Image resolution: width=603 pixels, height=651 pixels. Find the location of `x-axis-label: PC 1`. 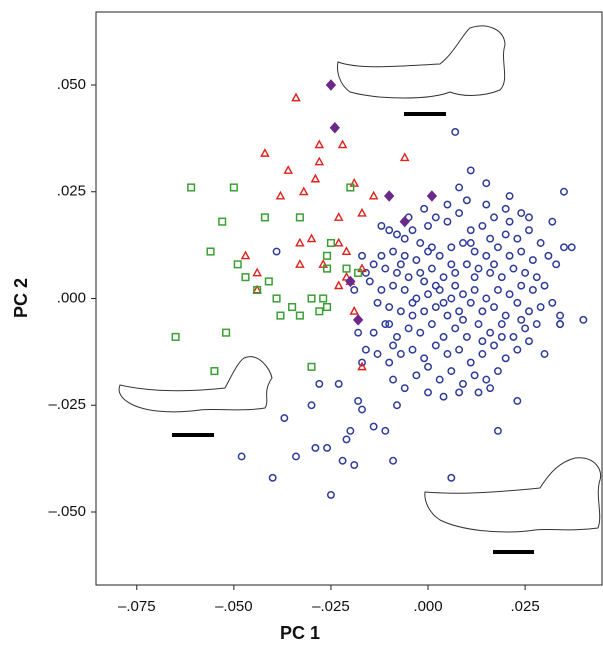

x-axis-label: PC 1 is located at coordinates (300, 633).